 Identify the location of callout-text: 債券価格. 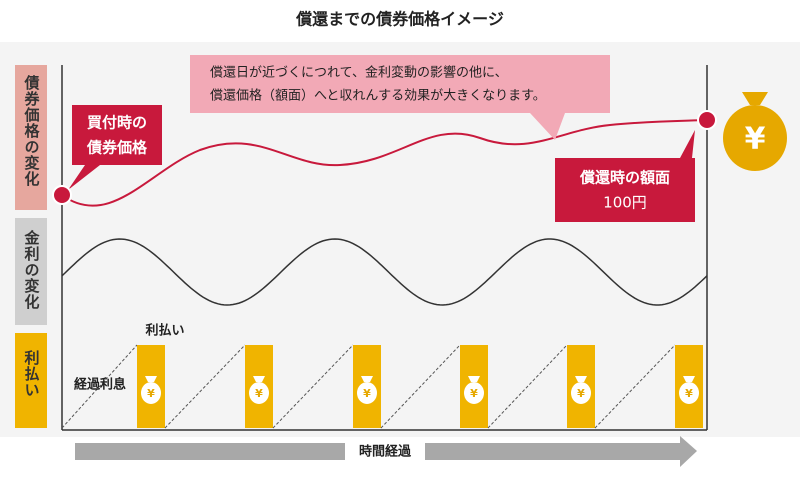
(117, 148).